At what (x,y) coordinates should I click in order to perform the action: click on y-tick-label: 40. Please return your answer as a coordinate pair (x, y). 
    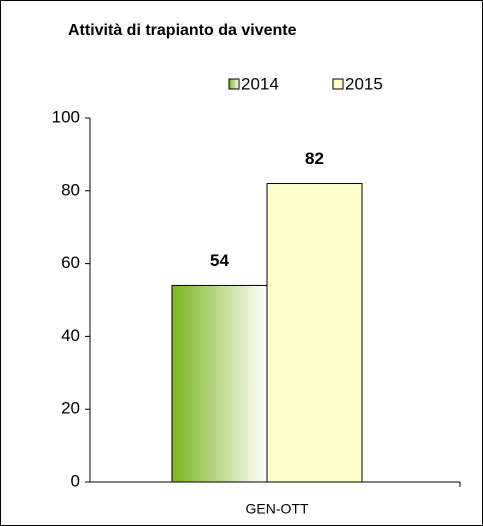
    Looking at the image, I should click on (70, 335).